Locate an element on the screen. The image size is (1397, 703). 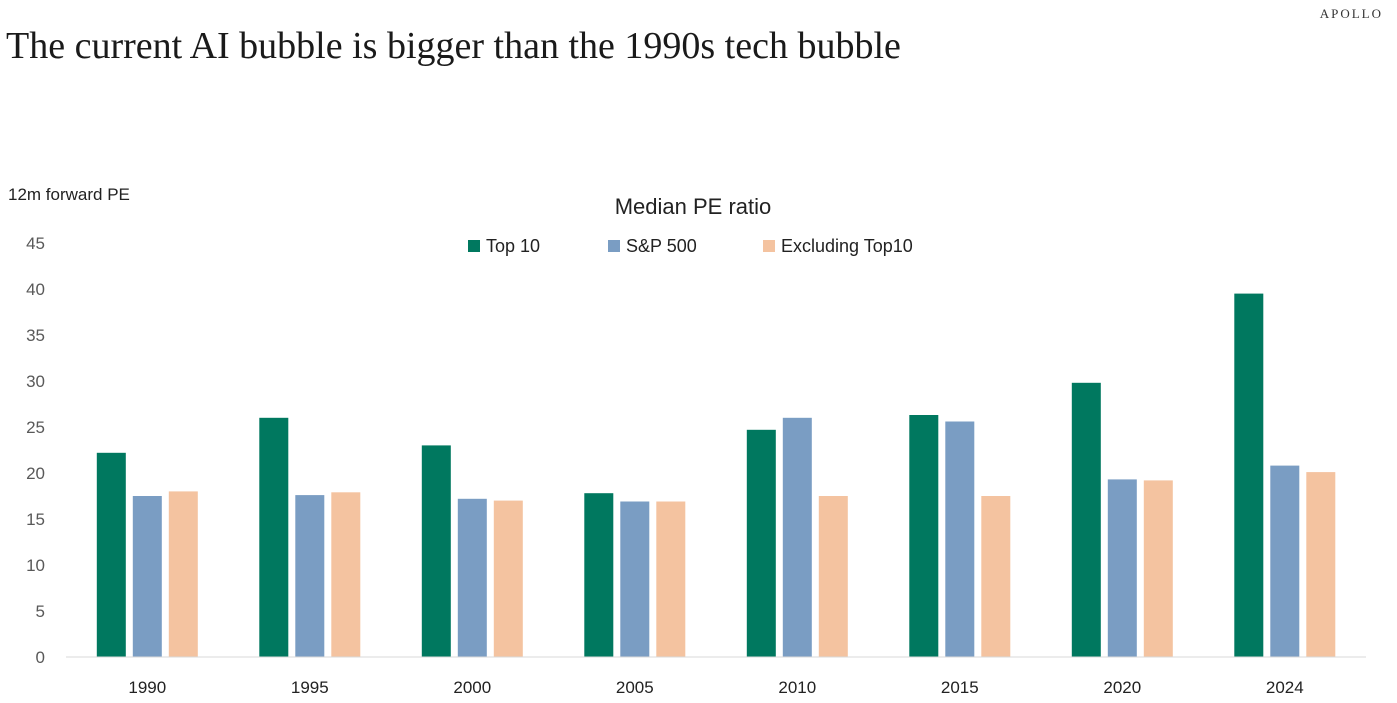
chart-title: Median PE ratio is located at coordinates (693, 206).